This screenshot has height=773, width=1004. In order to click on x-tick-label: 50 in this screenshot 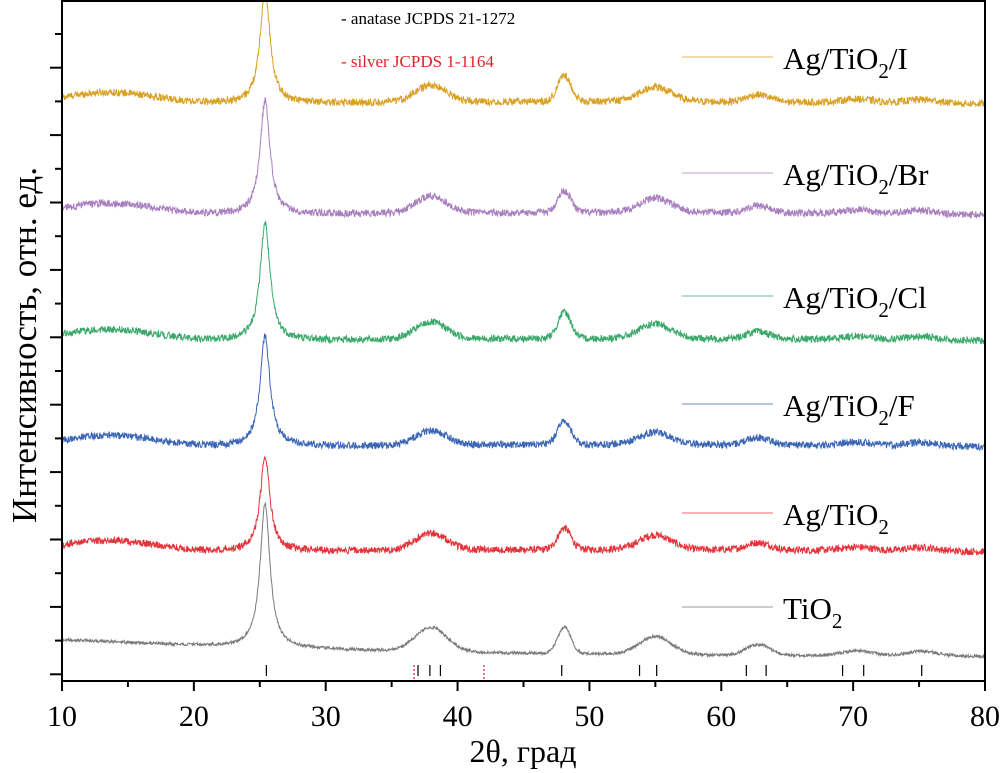, I will do `click(589, 716)`.